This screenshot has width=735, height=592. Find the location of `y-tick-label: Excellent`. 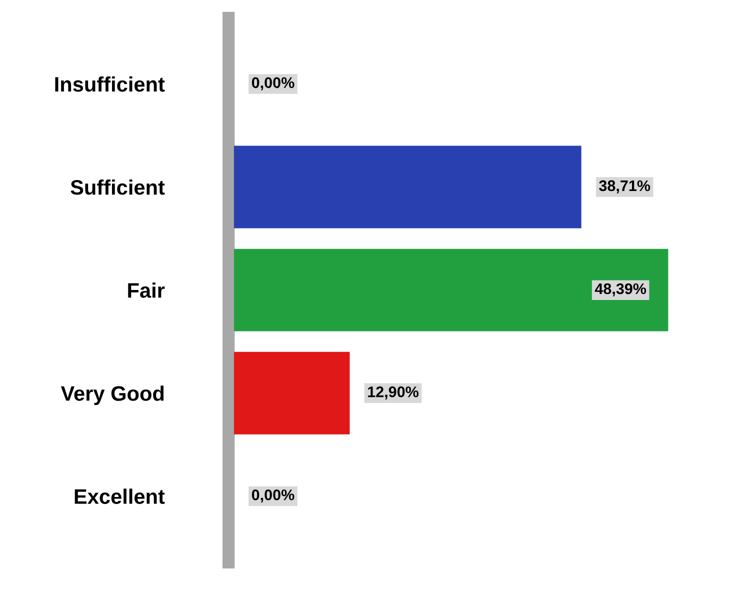

y-tick-label: Excellent is located at coordinates (119, 496).